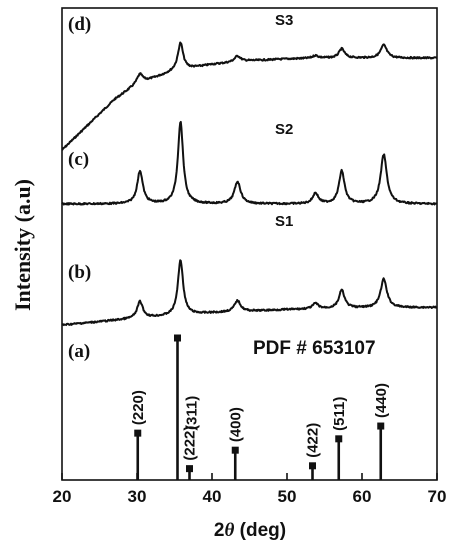 The image size is (455, 550). I want to click on x-axis-label: 2θ (deg), so click(250, 530).